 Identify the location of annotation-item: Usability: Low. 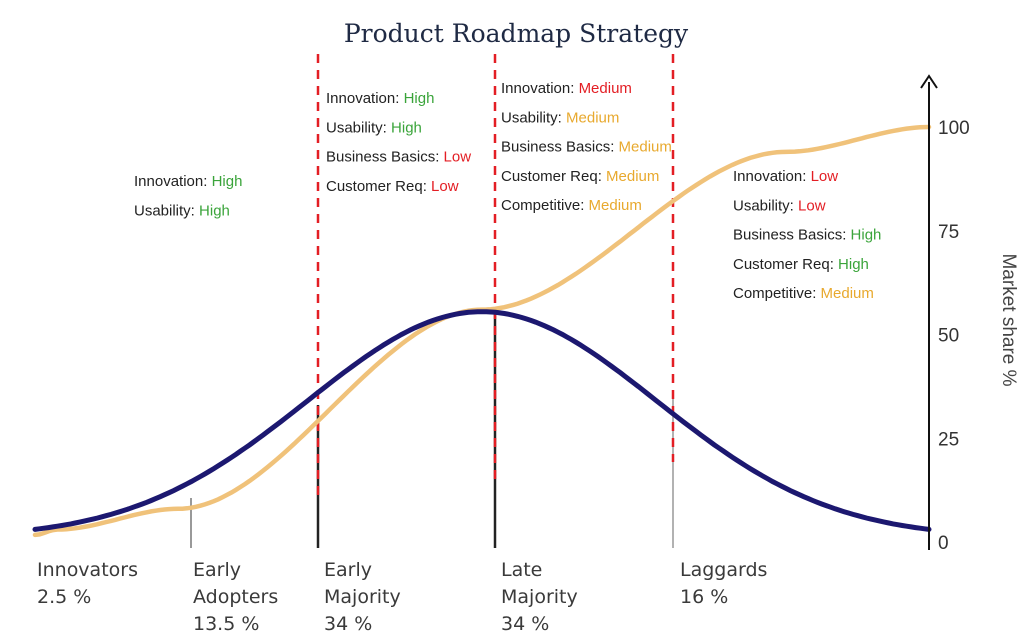
(779, 205).